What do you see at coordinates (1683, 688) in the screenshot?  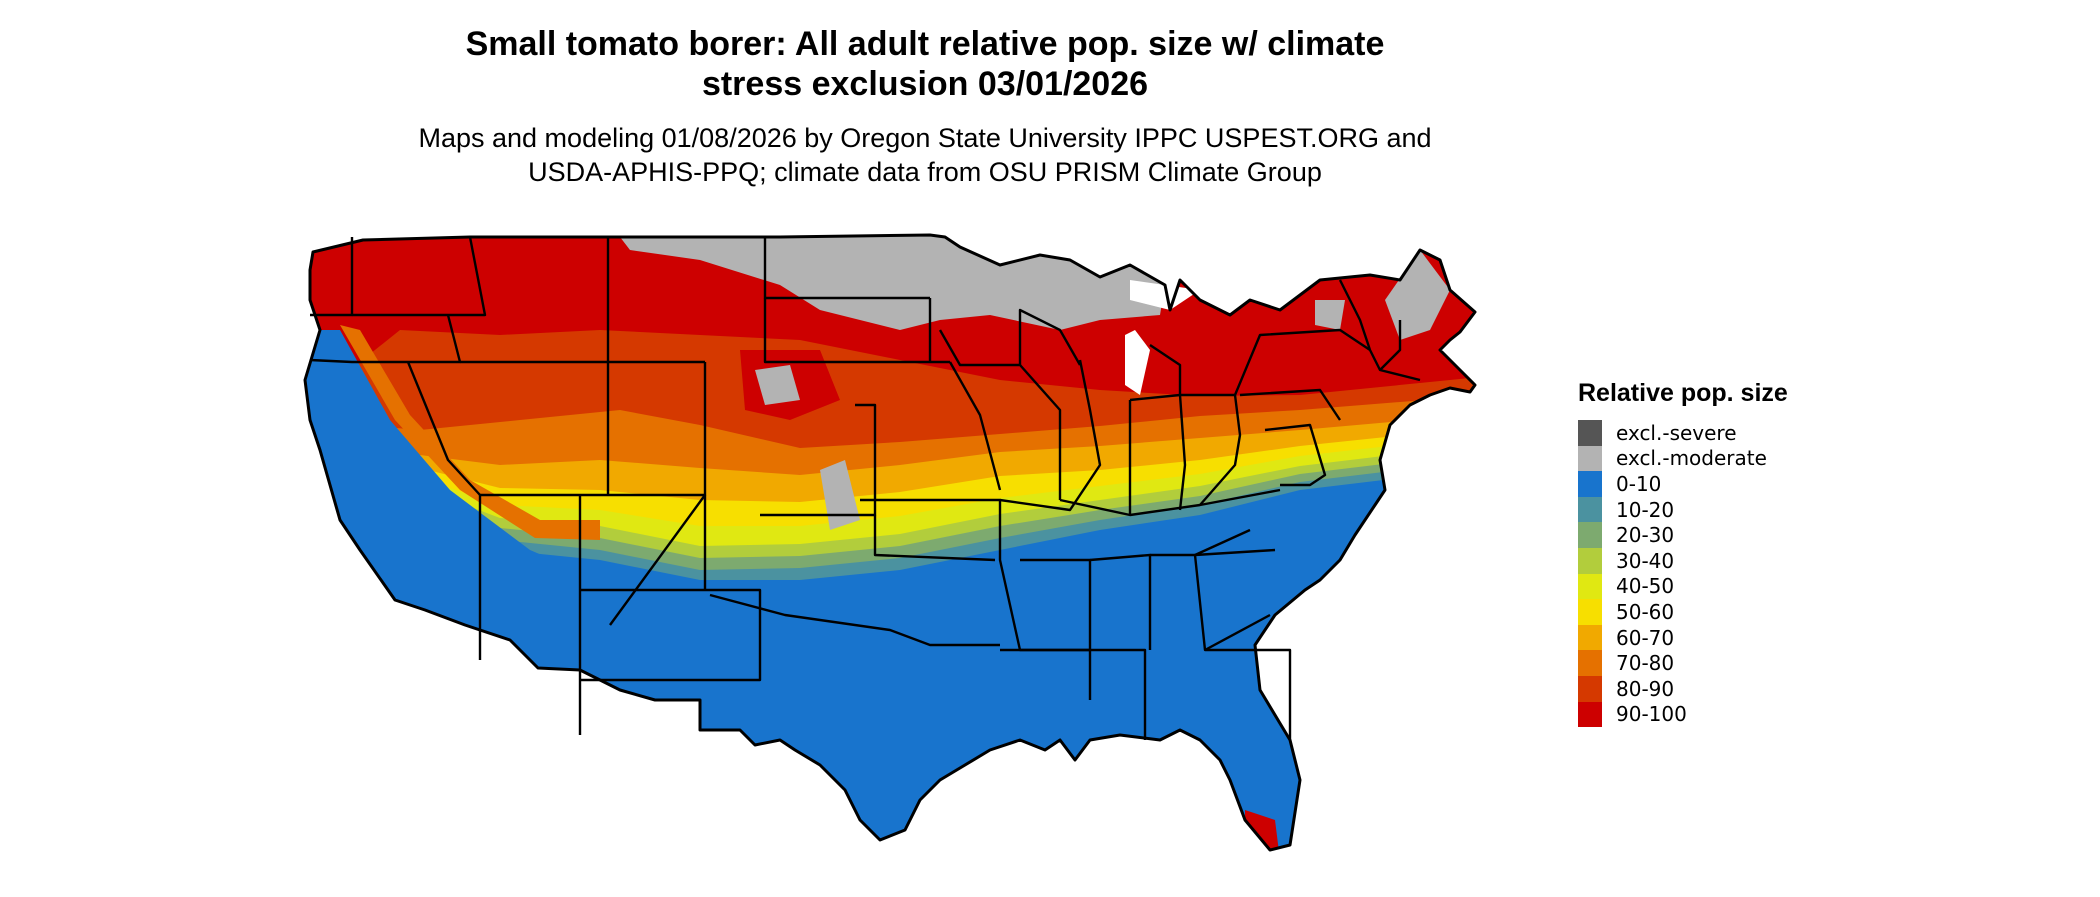 I see `legend-item: 80-90` at bounding box center [1683, 688].